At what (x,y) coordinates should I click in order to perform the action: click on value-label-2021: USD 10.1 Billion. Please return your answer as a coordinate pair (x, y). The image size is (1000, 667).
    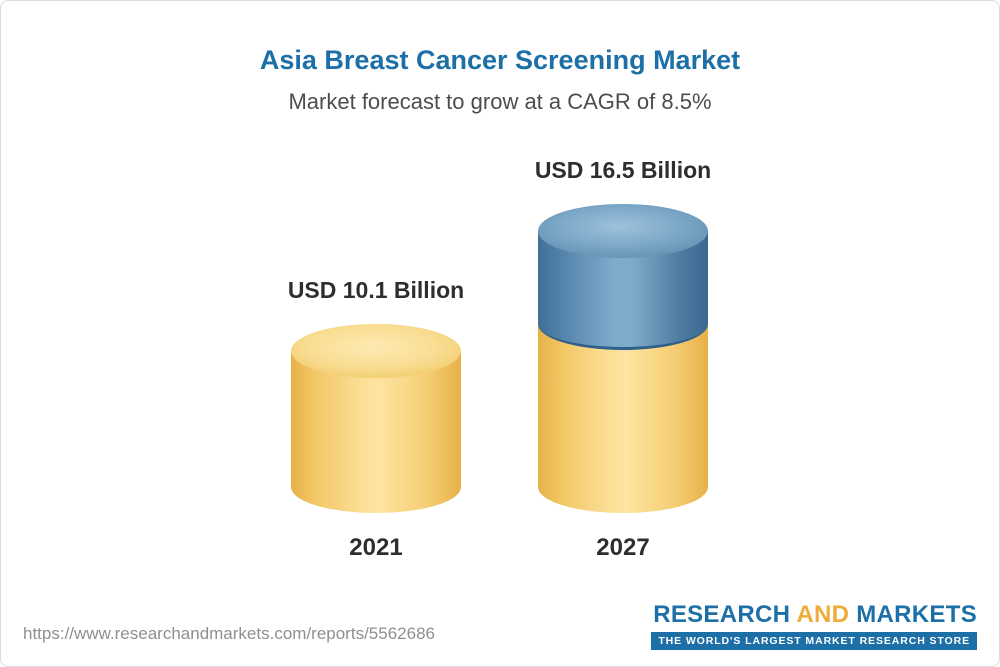
    Looking at the image, I should click on (376, 290).